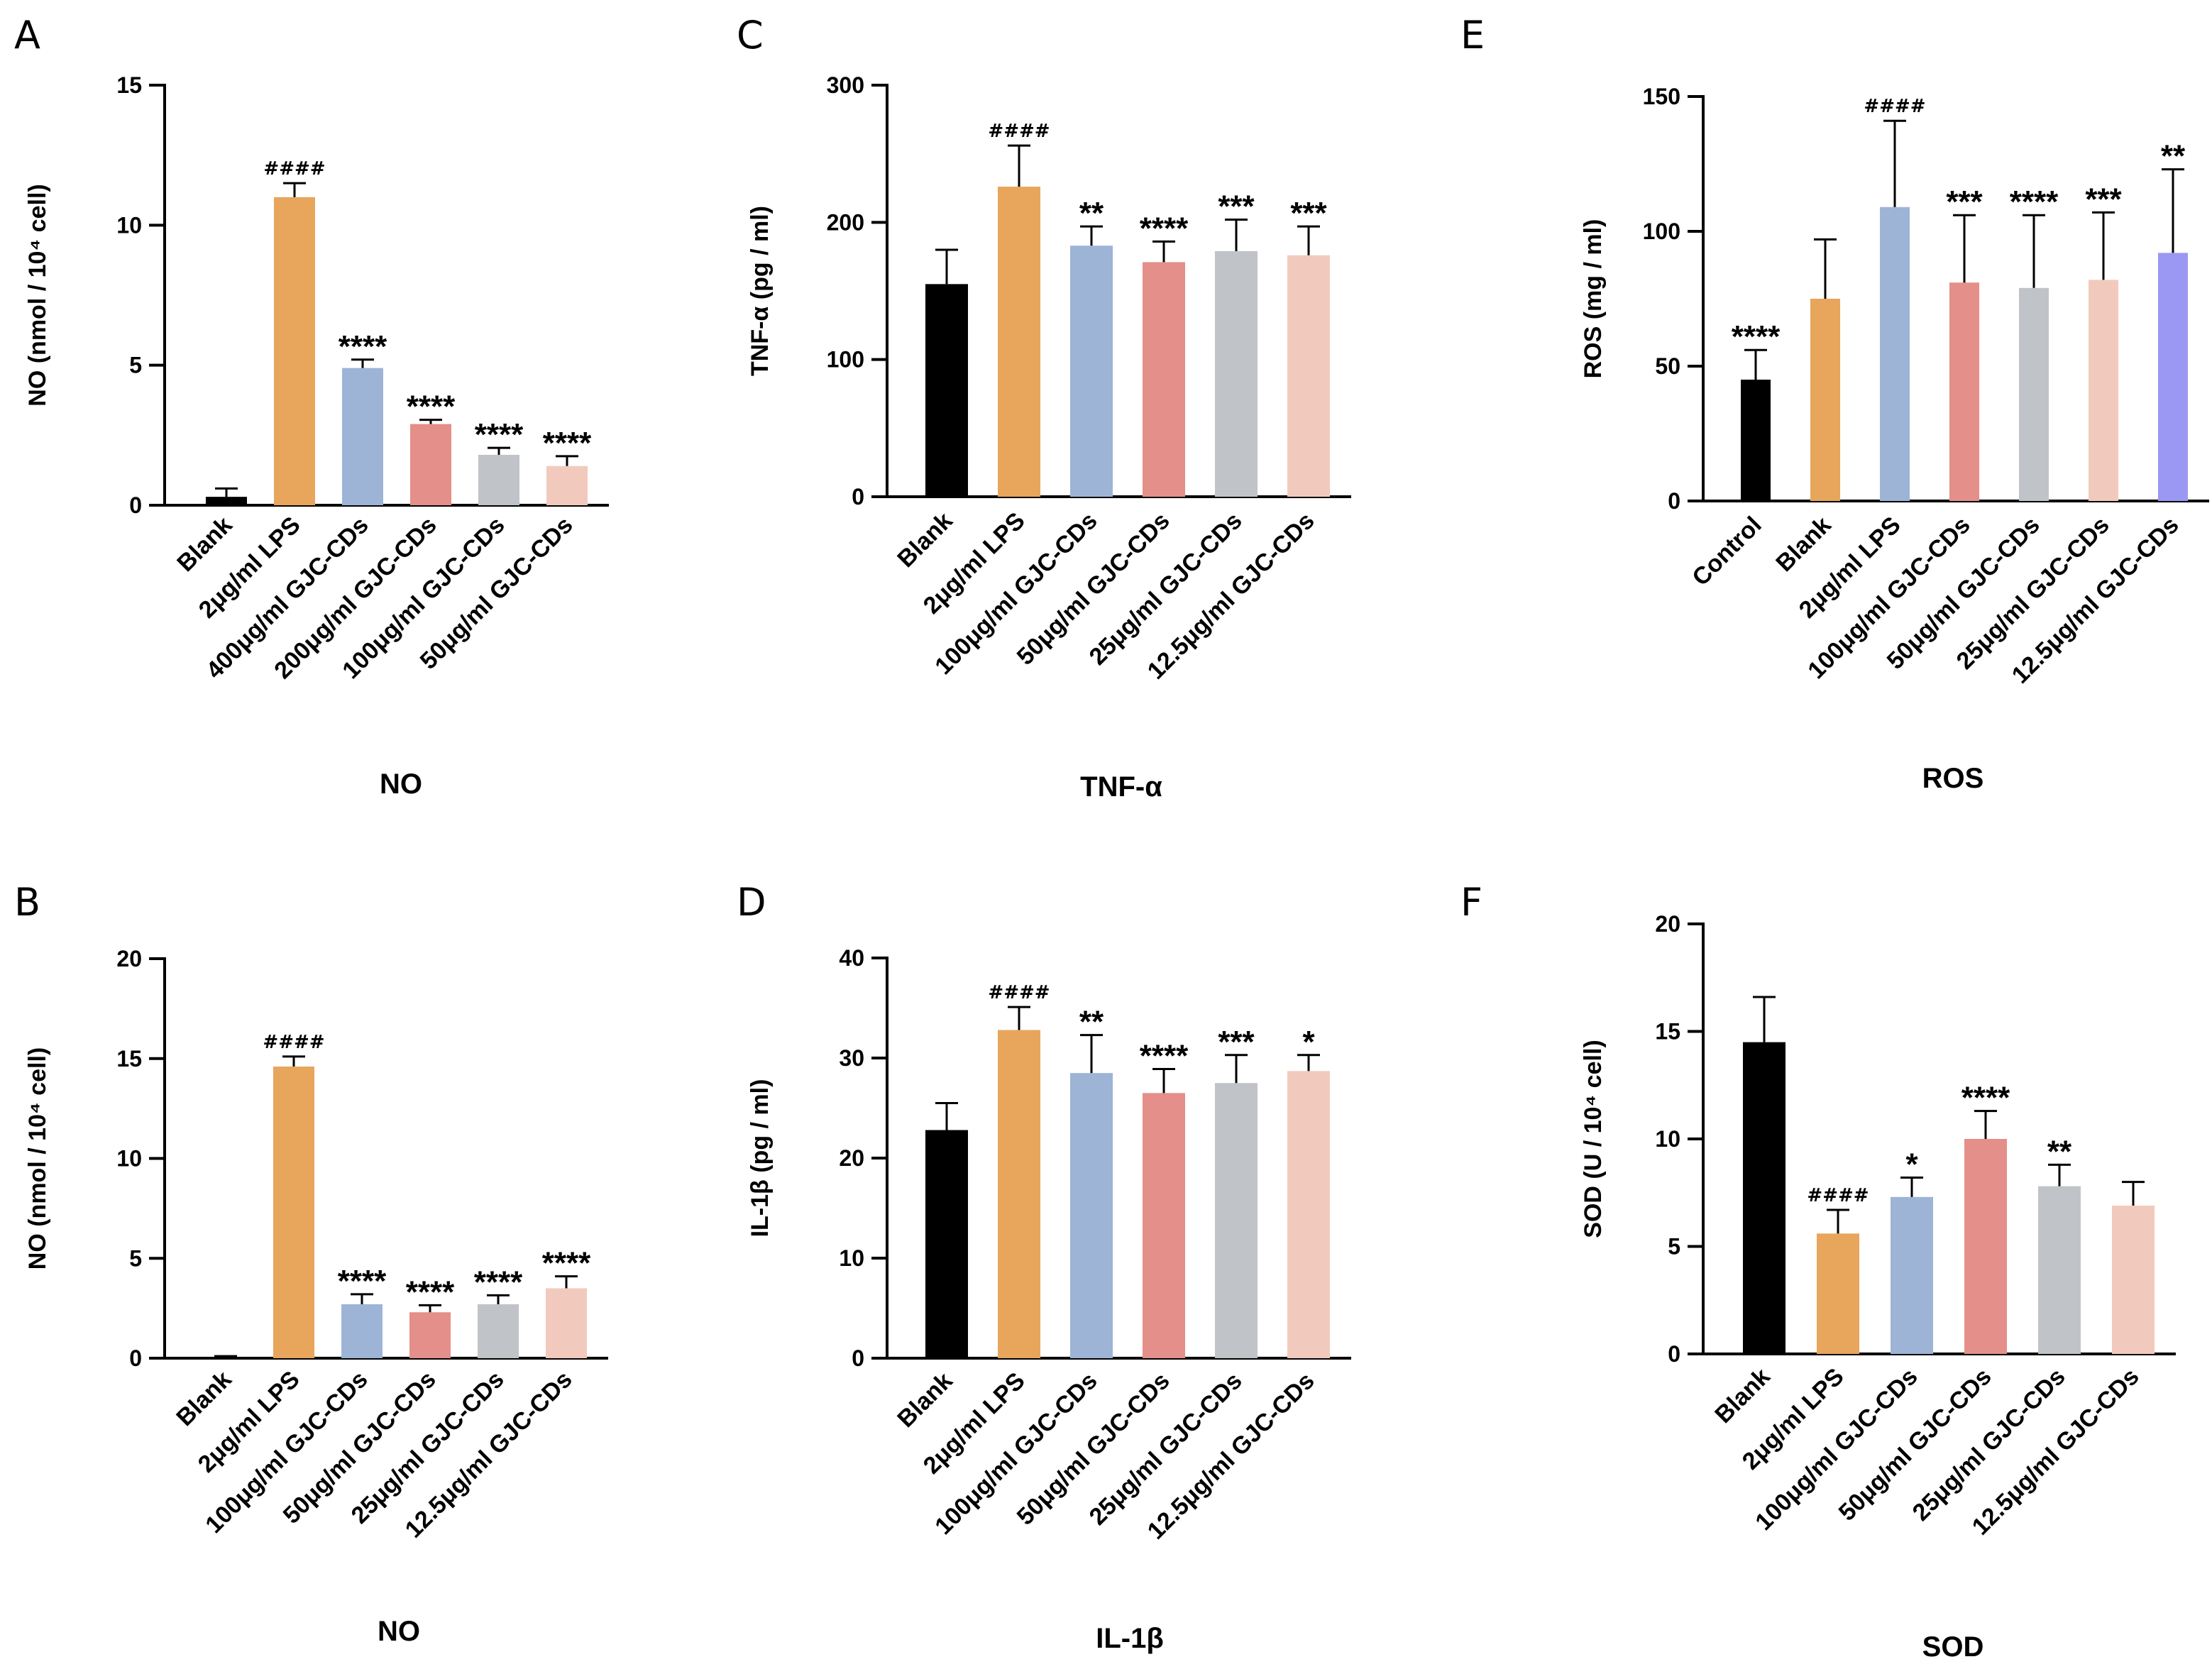 The height and width of the screenshot is (1669, 2212). I want to click on panel-letter: A, so click(27, 35).